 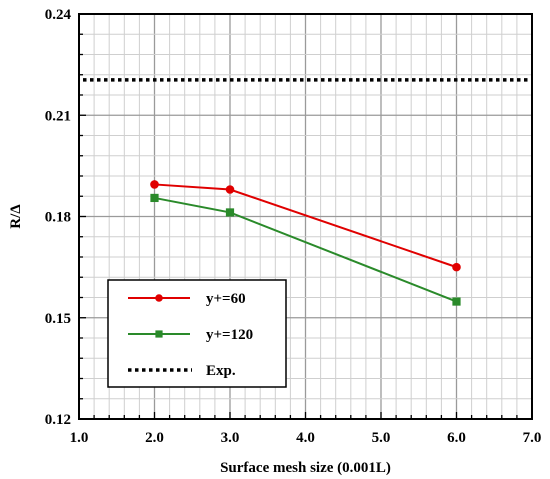 I want to click on y-tick-label: 0.12, so click(x=58, y=420).